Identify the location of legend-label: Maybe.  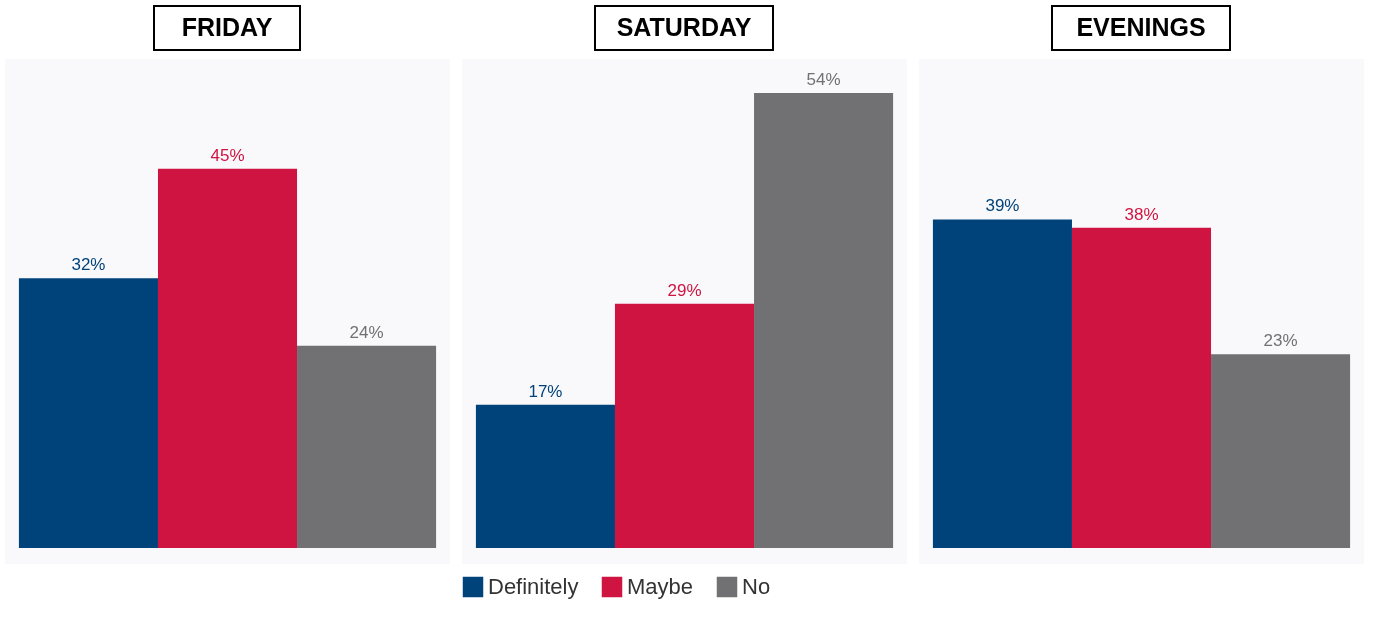
(660, 586).